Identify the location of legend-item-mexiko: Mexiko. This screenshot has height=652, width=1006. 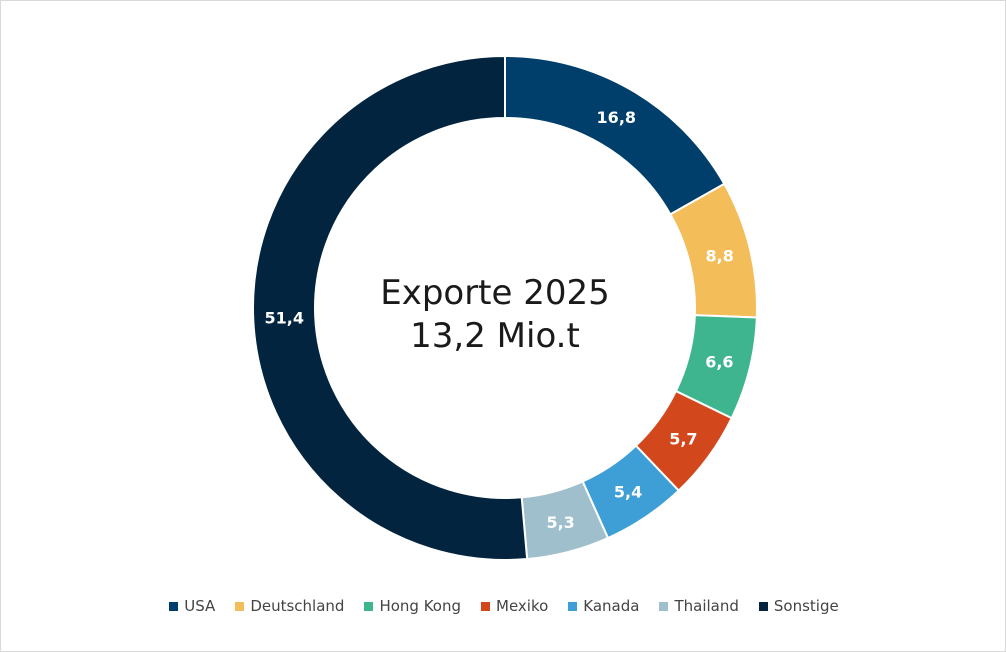
(514, 606).